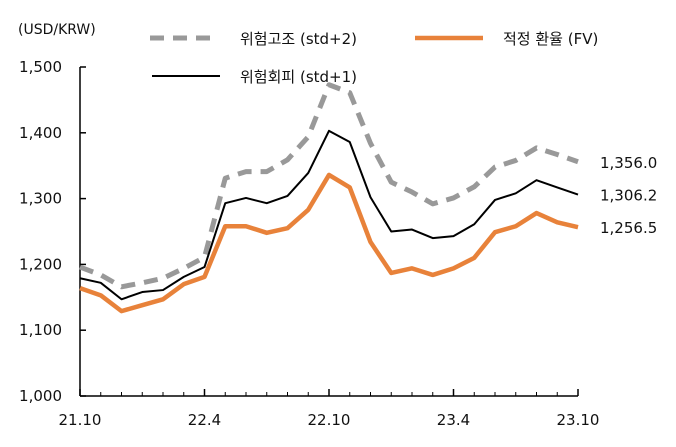  What do you see at coordinates (40, 67) in the screenshot?
I see `y-tick-label: 1,500` at bounding box center [40, 67].